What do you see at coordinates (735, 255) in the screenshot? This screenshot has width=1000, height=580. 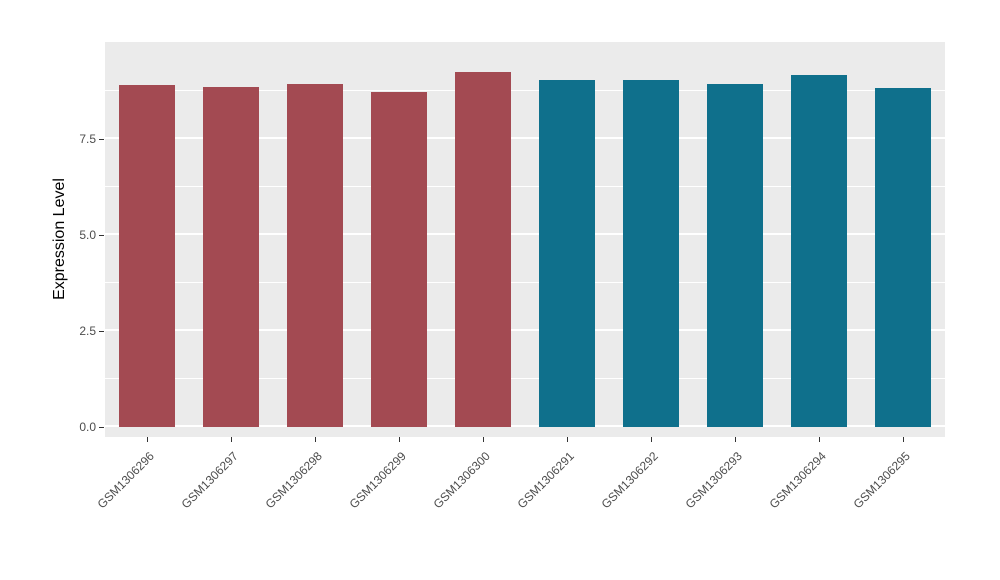 I see `bar-GSM1306293` at bounding box center [735, 255].